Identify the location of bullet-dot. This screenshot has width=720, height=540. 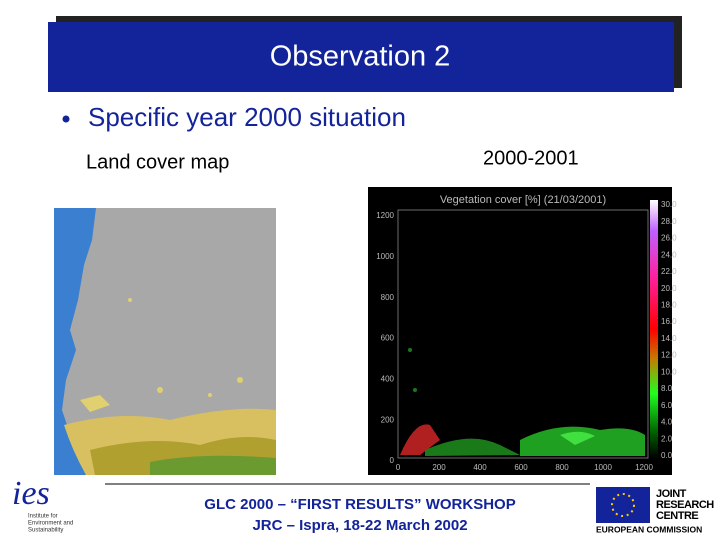
(66, 119).